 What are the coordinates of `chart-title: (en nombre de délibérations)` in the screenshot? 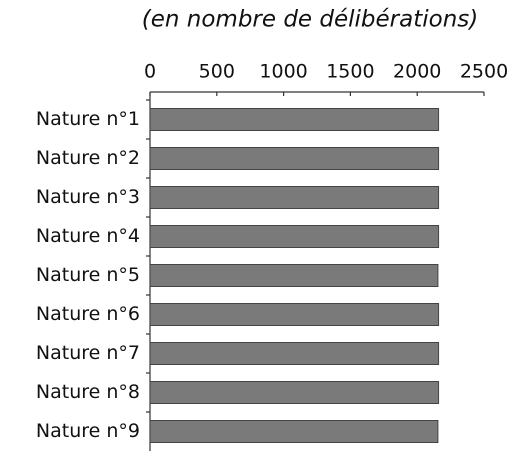 It's located at (310, 20).